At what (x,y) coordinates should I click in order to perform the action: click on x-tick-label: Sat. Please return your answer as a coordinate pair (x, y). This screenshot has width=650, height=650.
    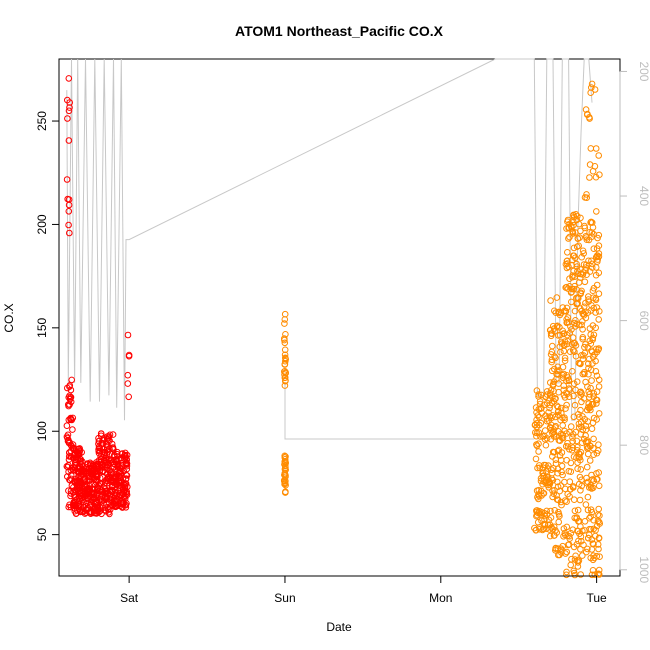
    Looking at the image, I should click on (129, 598).